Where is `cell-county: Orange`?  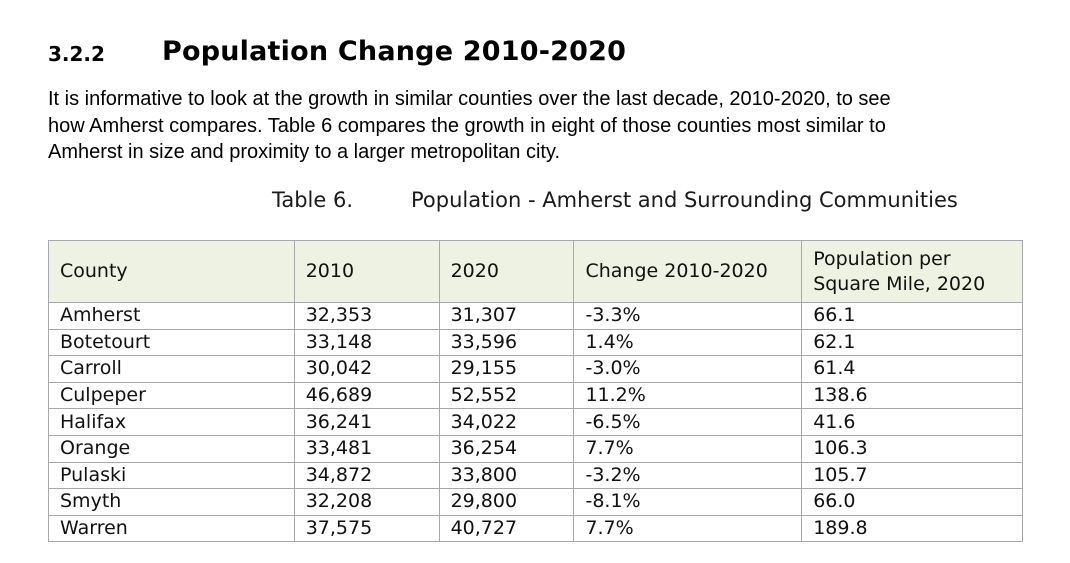
cell-county: Orange is located at coordinates (171, 448).